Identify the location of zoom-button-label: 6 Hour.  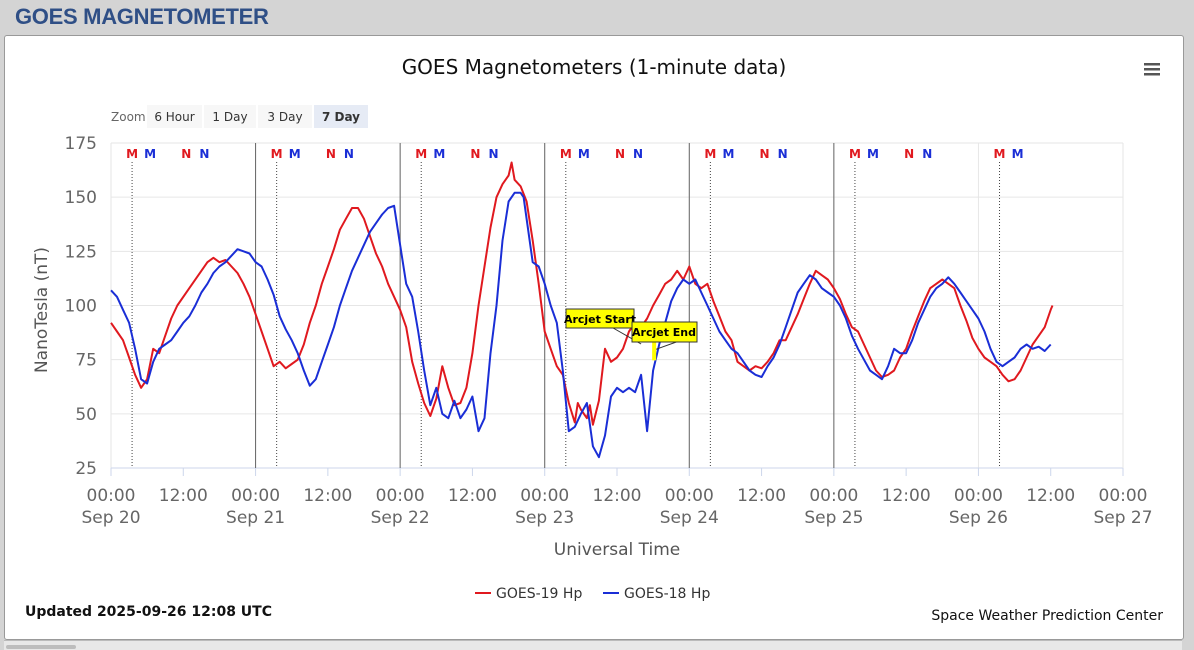
(174, 117).